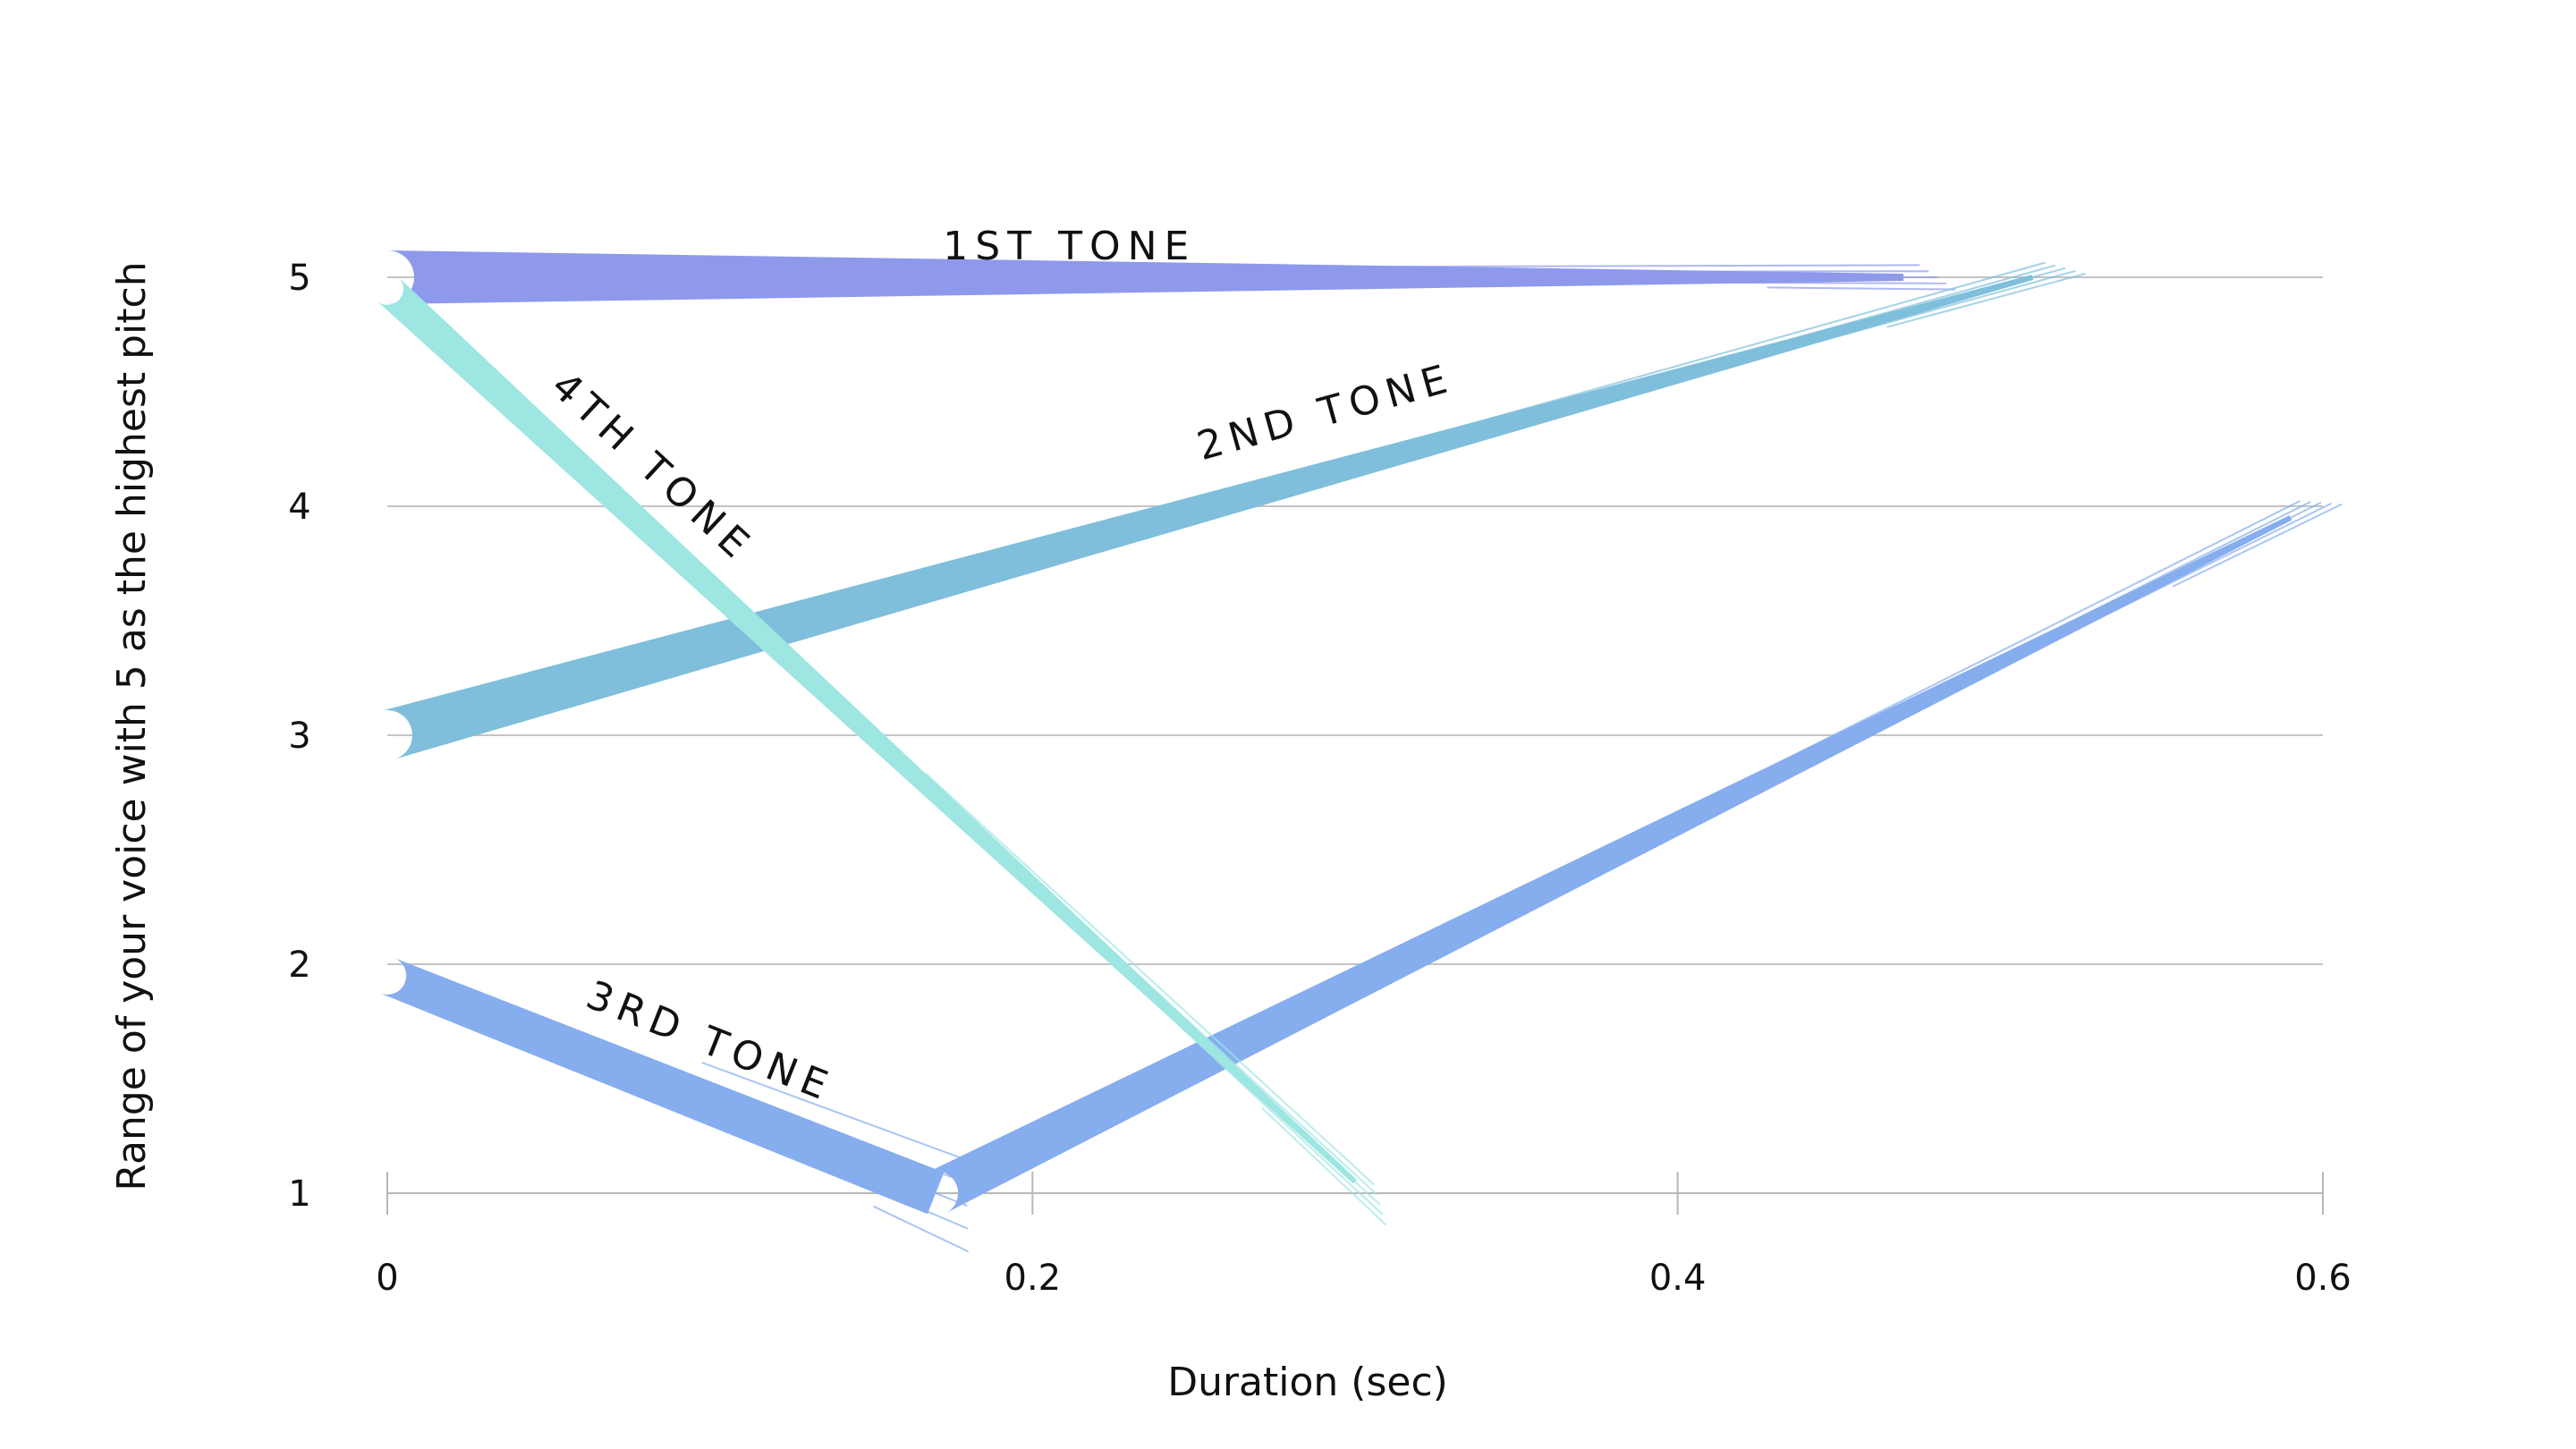 Image resolution: width=2576 pixels, height=1449 pixels. Describe the element at coordinates (299, 278) in the screenshot. I see `y-tick-label-5: 5` at that location.